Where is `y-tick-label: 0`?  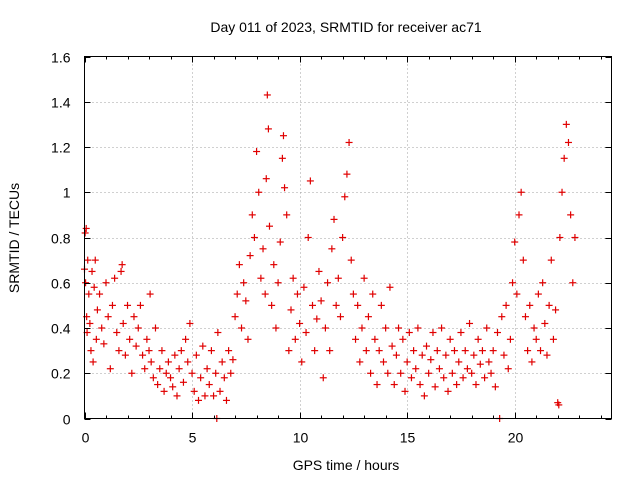 y-tick-label: 0 is located at coordinates (67, 420).